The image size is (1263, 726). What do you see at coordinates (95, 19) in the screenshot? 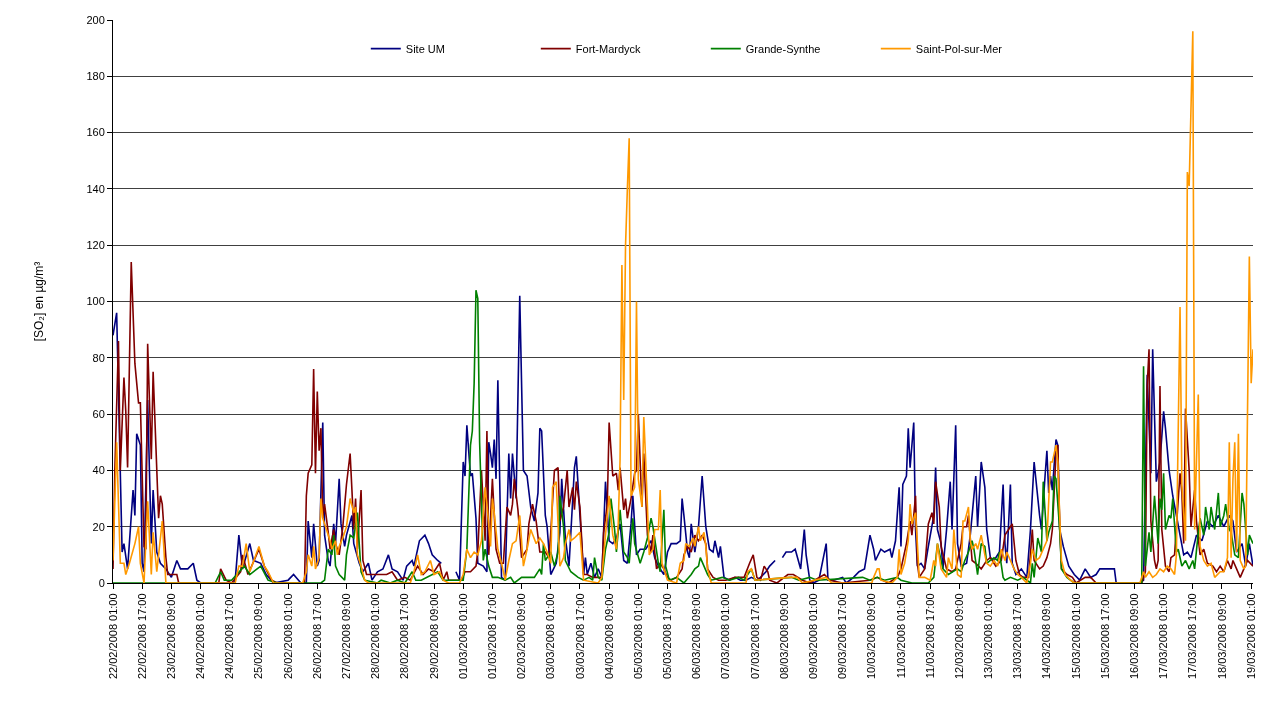
I see `y-tick-label: 200` at bounding box center [95, 19].